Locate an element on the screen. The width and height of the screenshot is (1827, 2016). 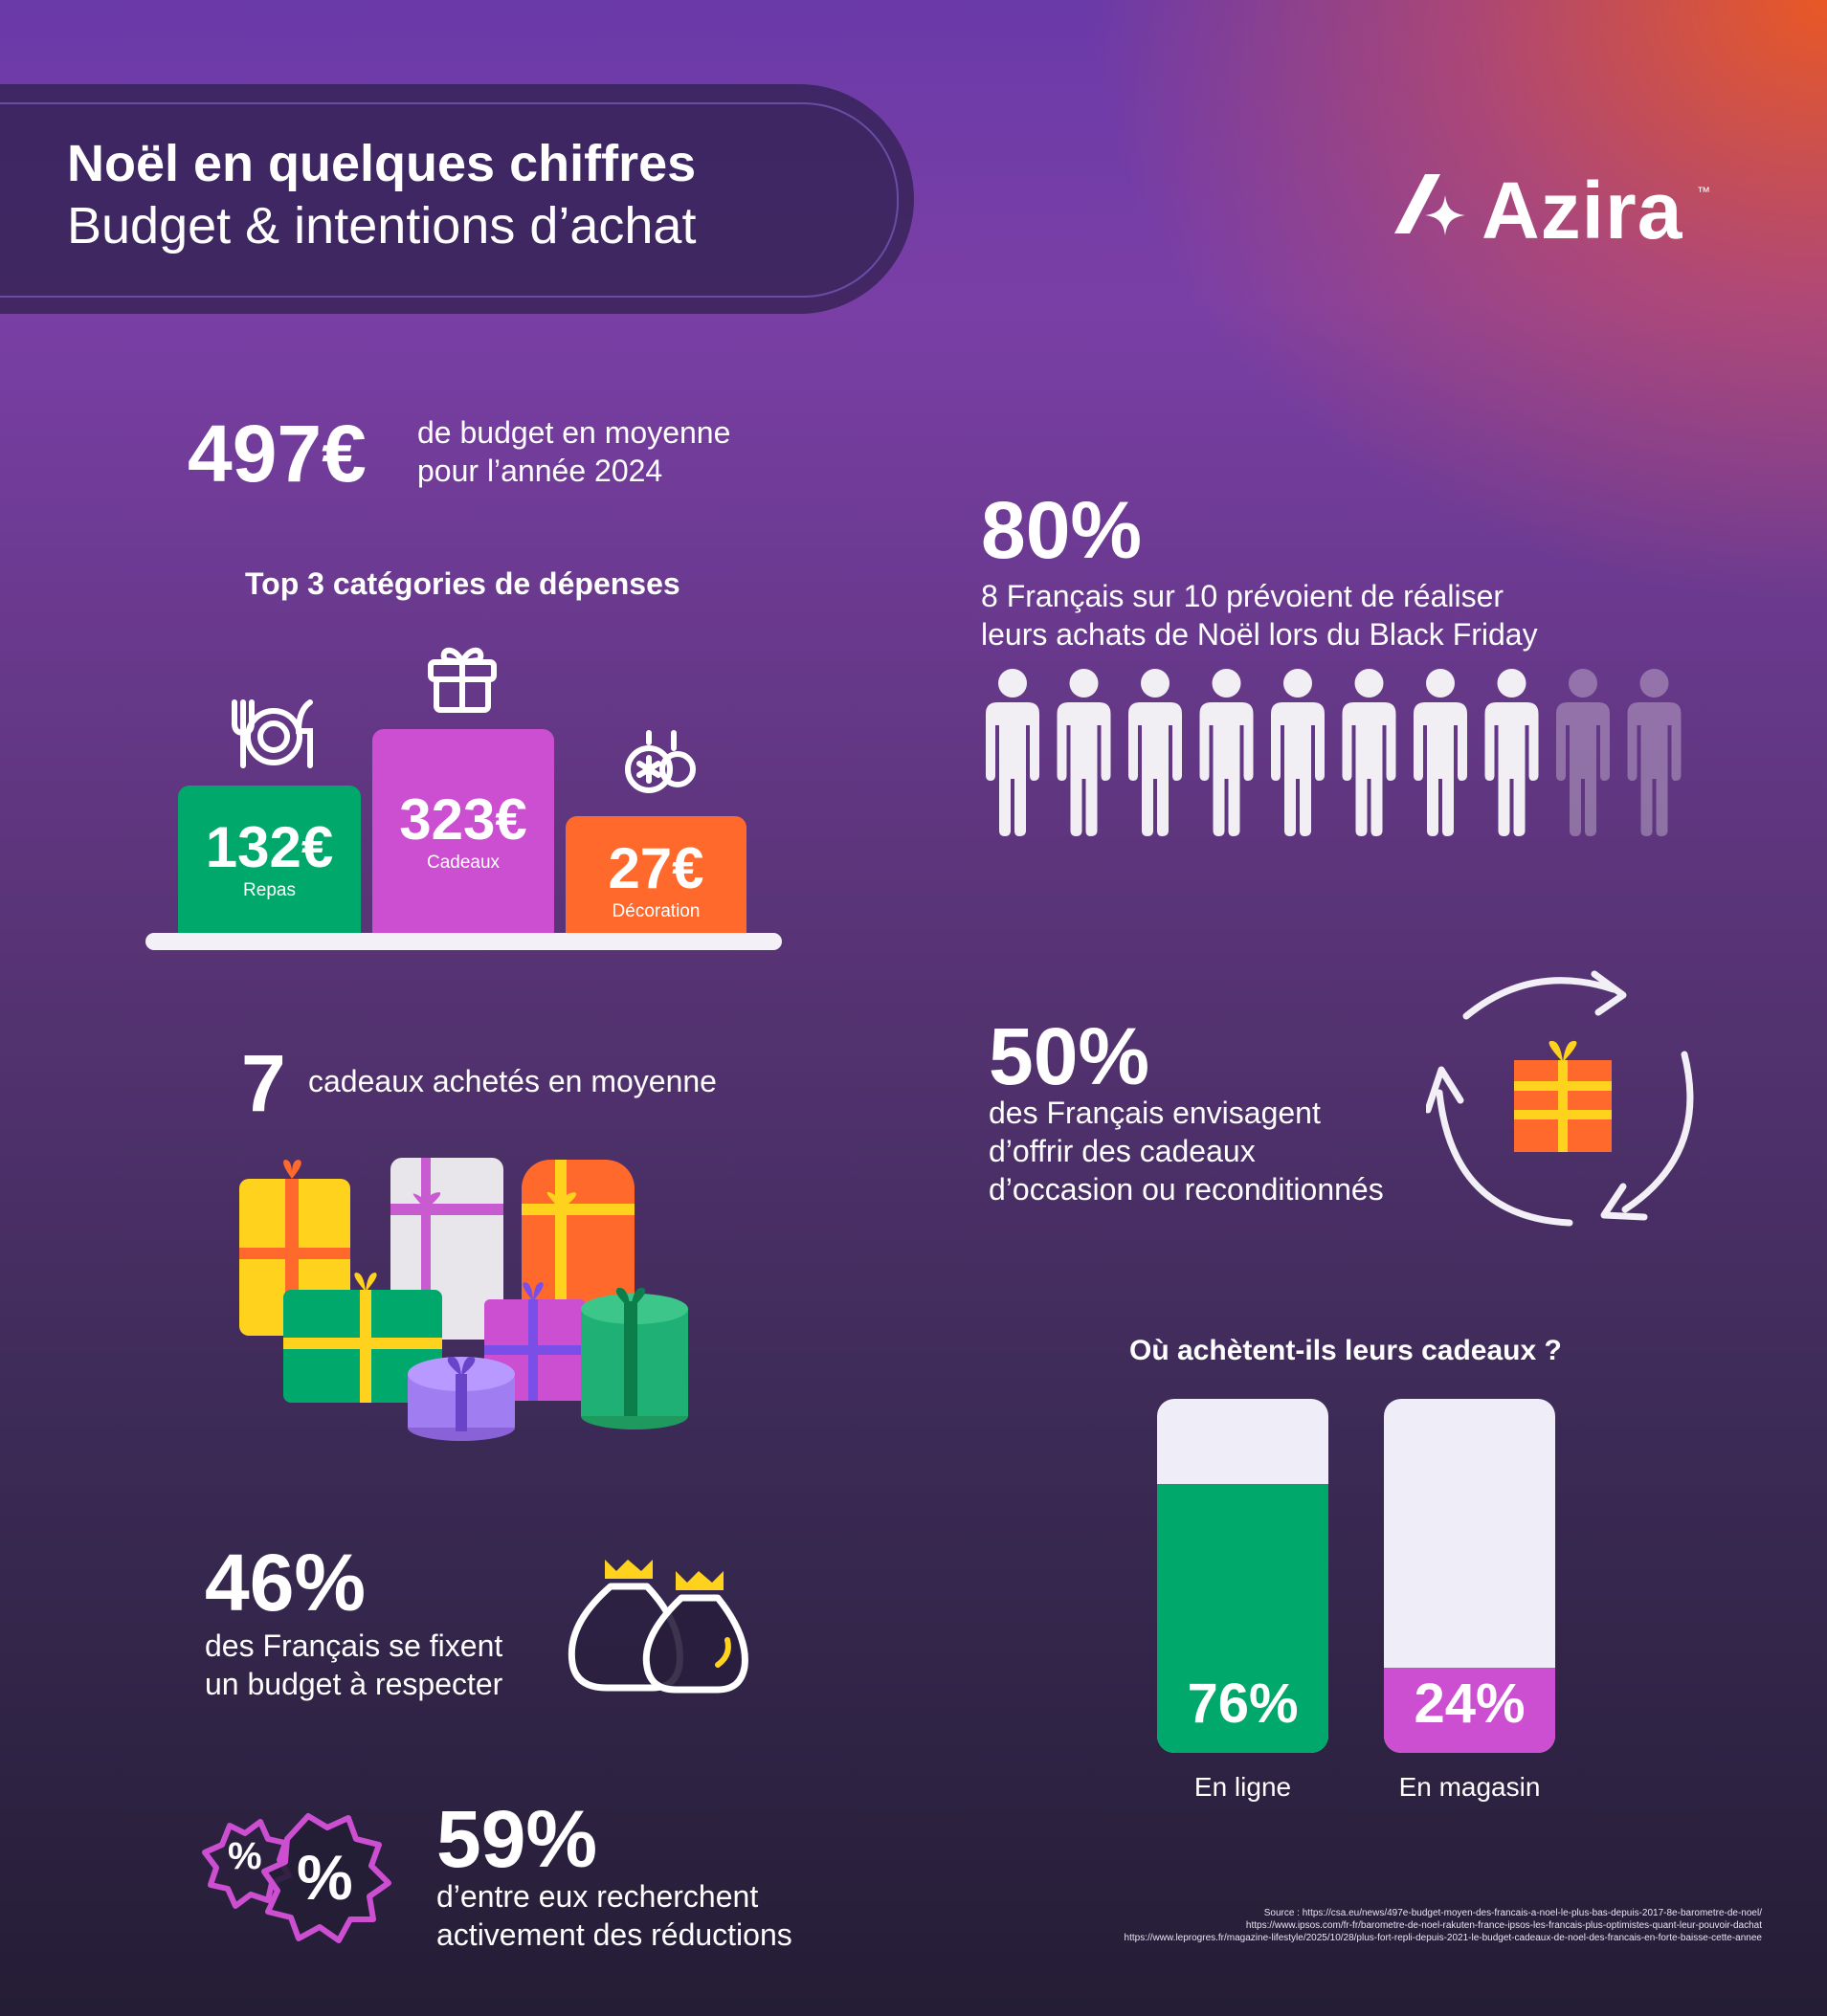
azira-logo-icon is located at coordinates (1429, 204).